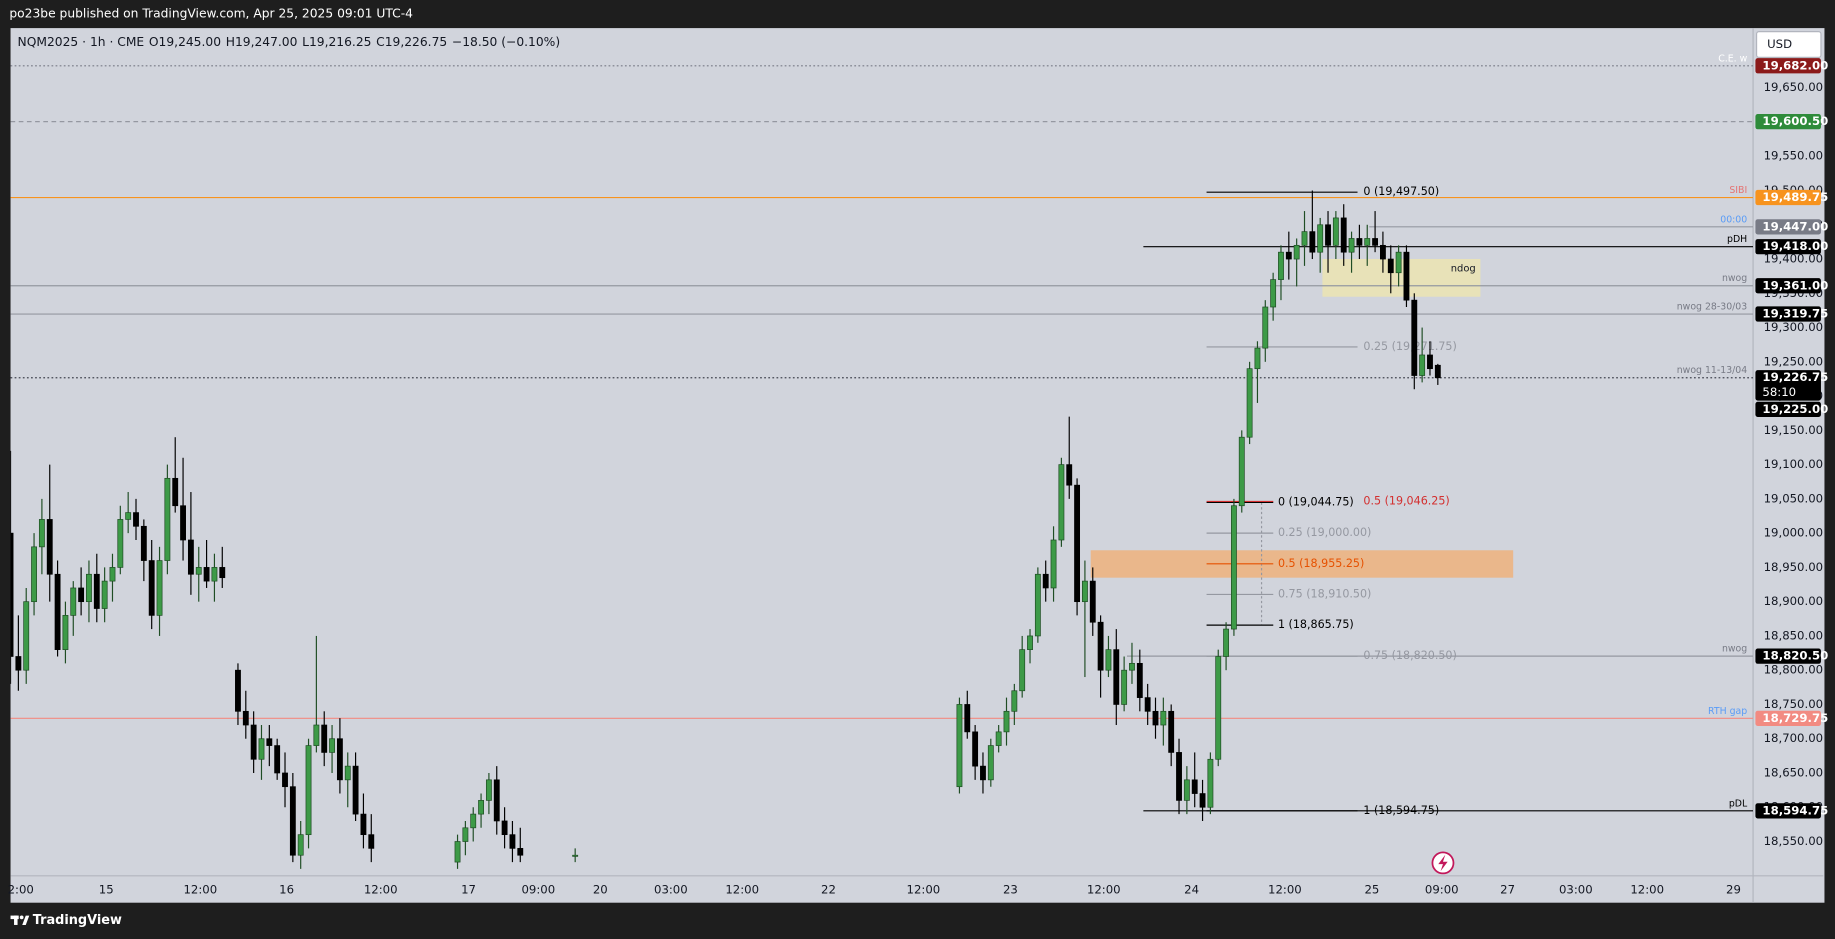 The image size is (1835, 939). I want to click on y-tick-label: 19,100.00, so click(1793, 464).